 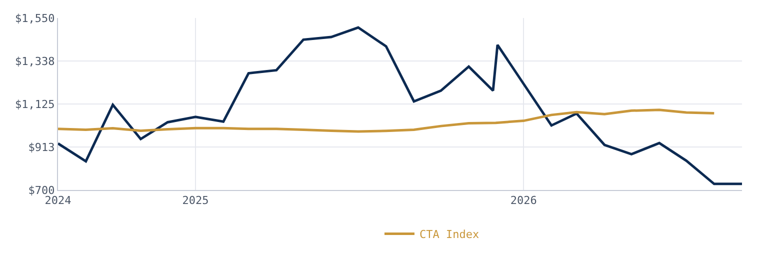 I want to click on y-tick-label: $1,125, so click(x=35, y=104).